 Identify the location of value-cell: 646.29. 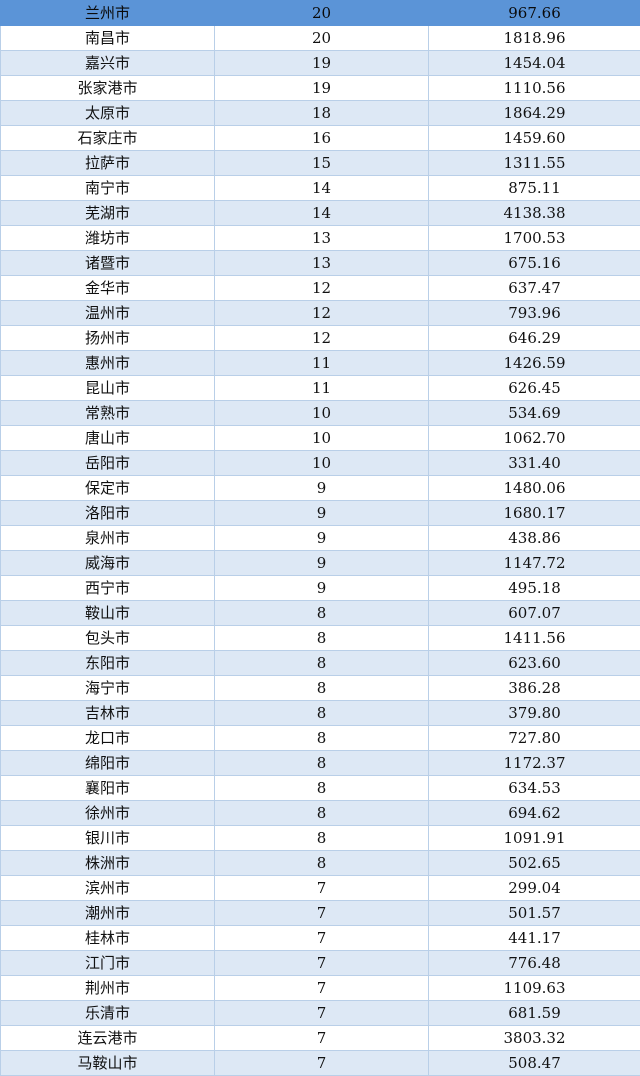
(534, 338).